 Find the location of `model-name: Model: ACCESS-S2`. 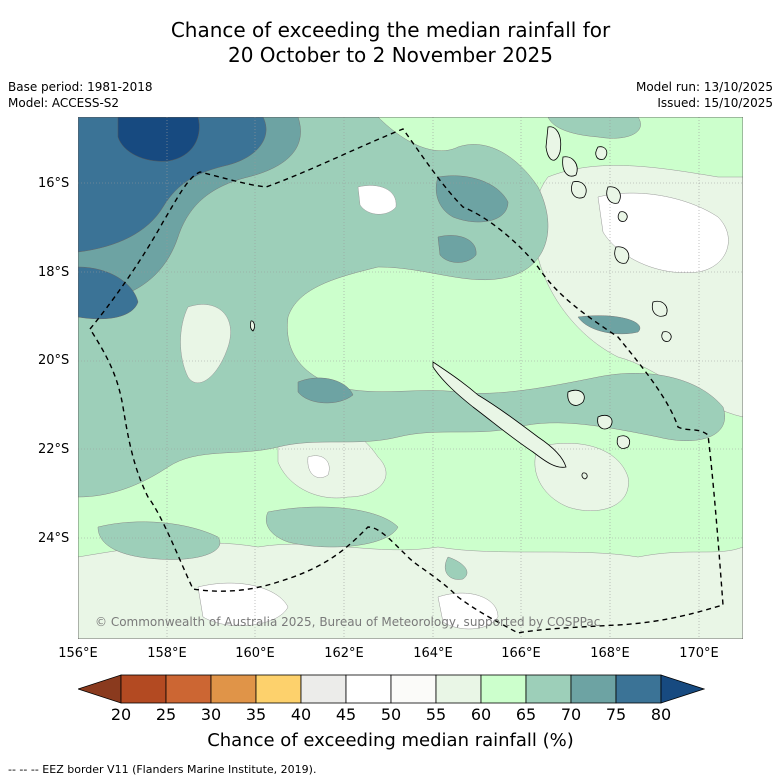

model-name: Model: ACCESS-S2 is located at coordinates (64, 103).